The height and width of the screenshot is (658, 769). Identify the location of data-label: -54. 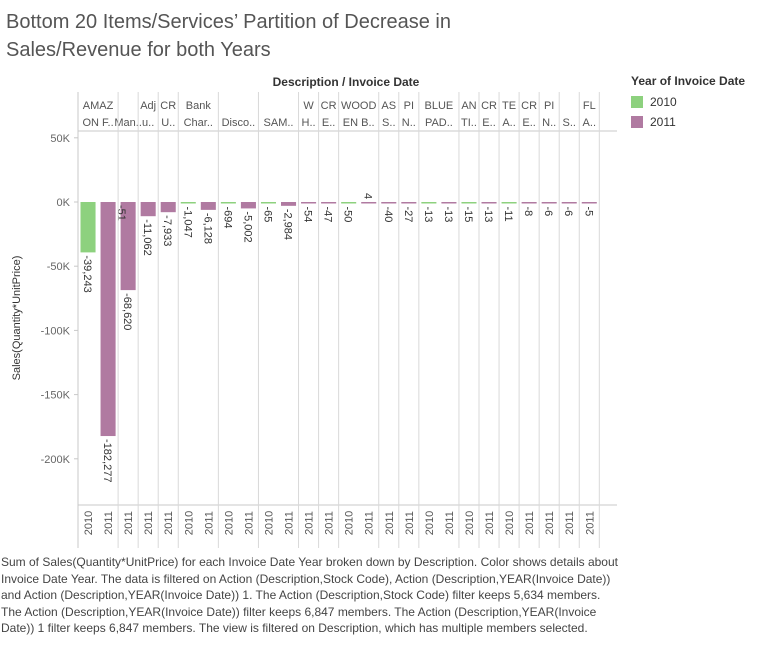
(308, 215).